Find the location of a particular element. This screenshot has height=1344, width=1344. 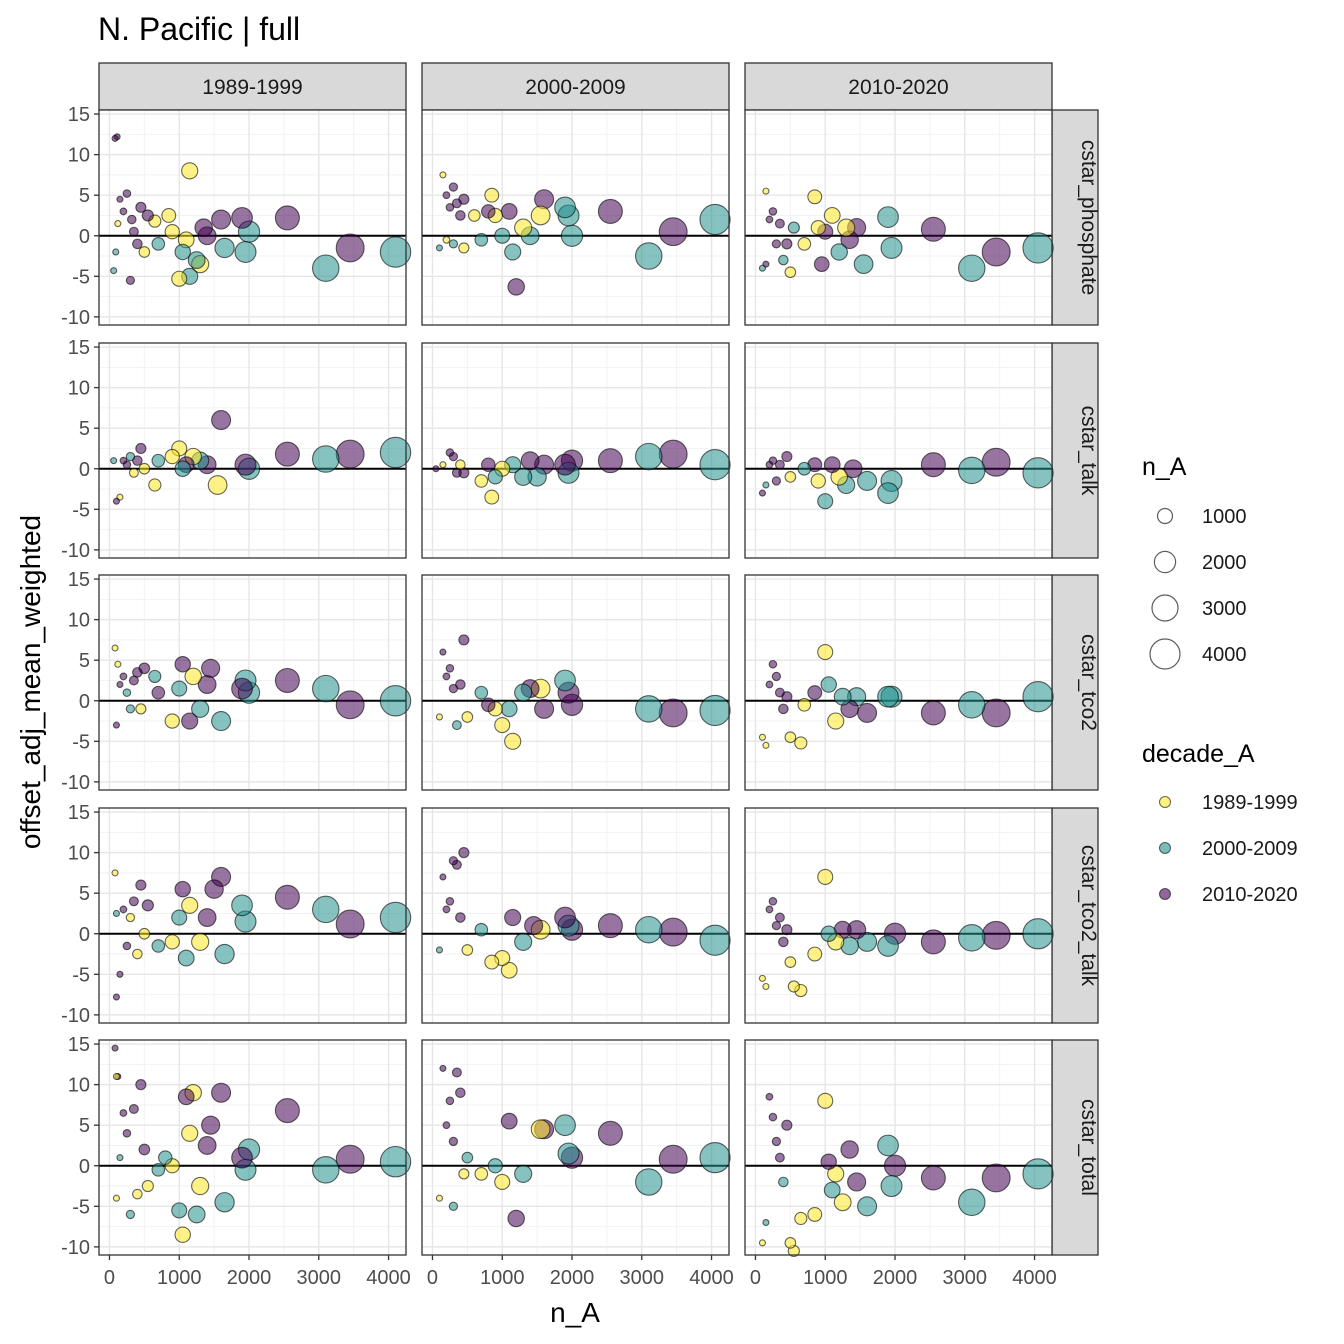

x-tick-label: 1000 is located at coordinates (825, 1278).